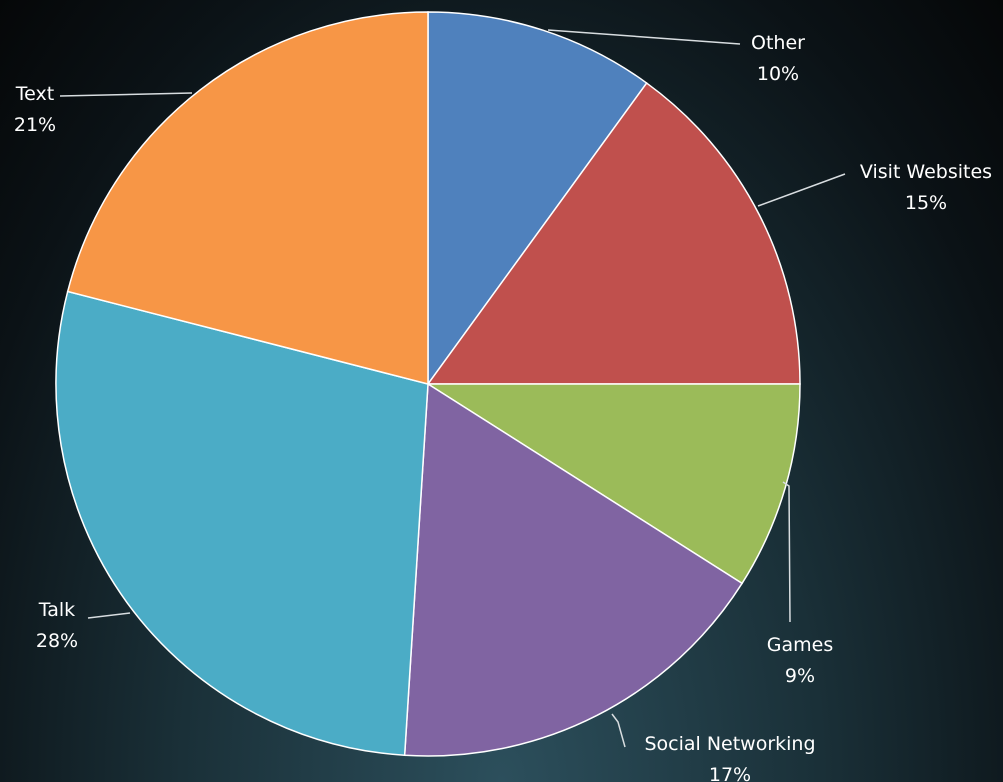 The height and width of the screenshot is (782, 1003). I want to click on leader-line-games, so click(786, 552).